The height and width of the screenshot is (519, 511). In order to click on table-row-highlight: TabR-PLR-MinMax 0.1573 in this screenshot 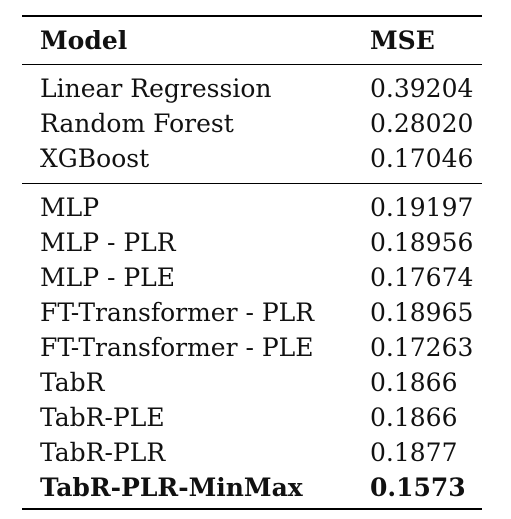, I will do `click(255, 488)`.